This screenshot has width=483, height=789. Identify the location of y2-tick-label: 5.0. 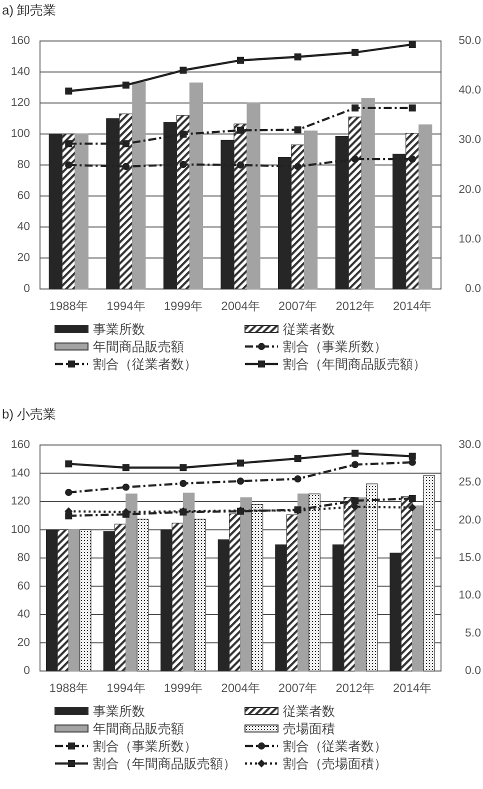
(473, 633).